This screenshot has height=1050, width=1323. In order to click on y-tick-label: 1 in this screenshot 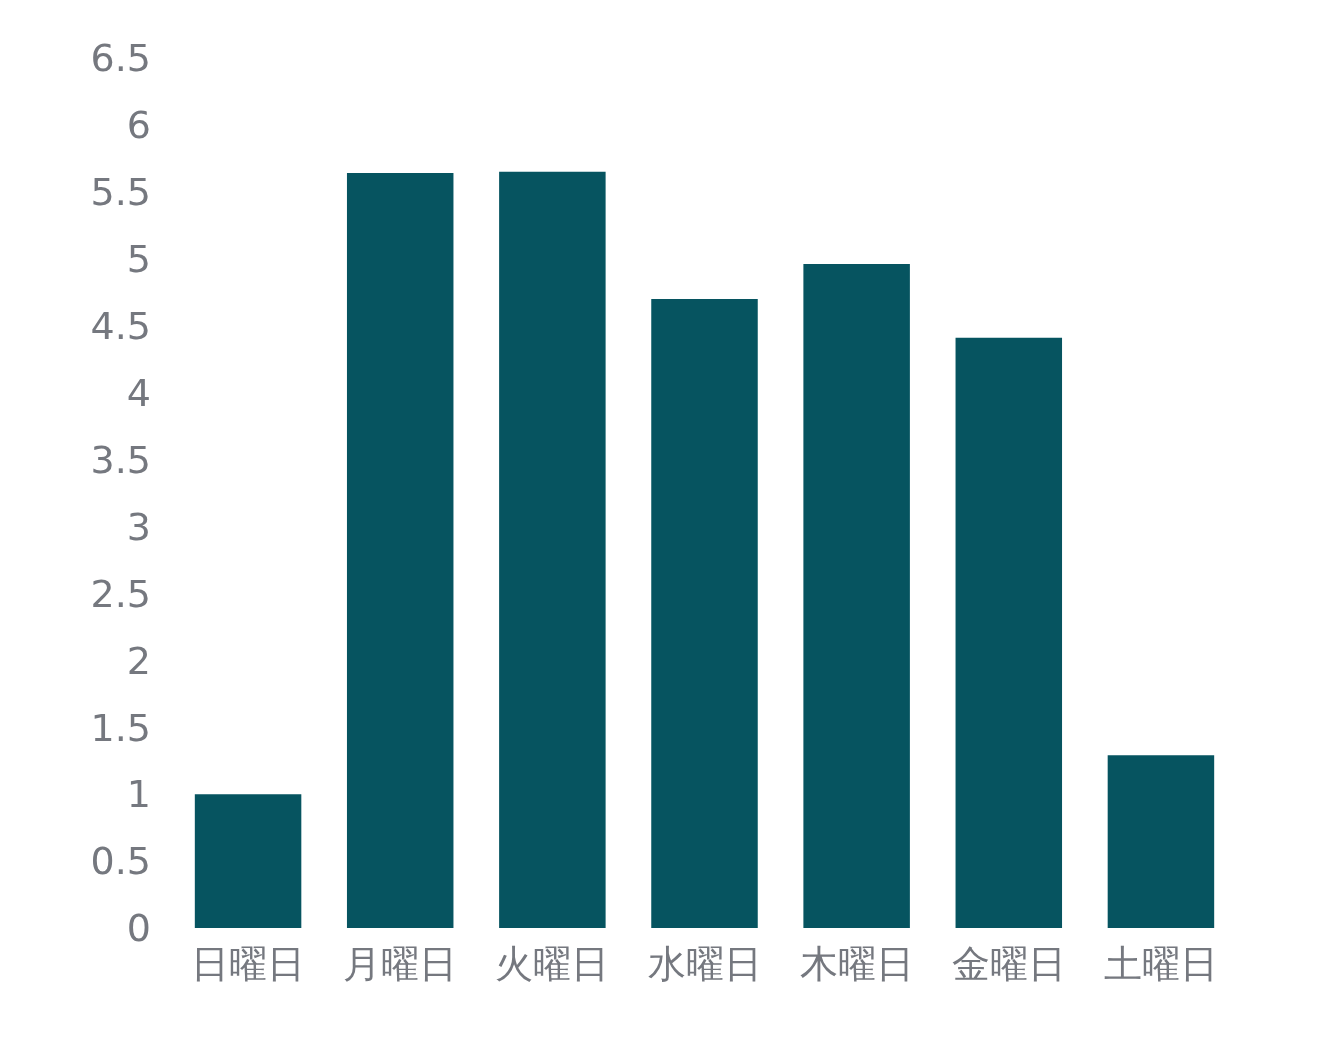, I will do `click(138, 794)`.